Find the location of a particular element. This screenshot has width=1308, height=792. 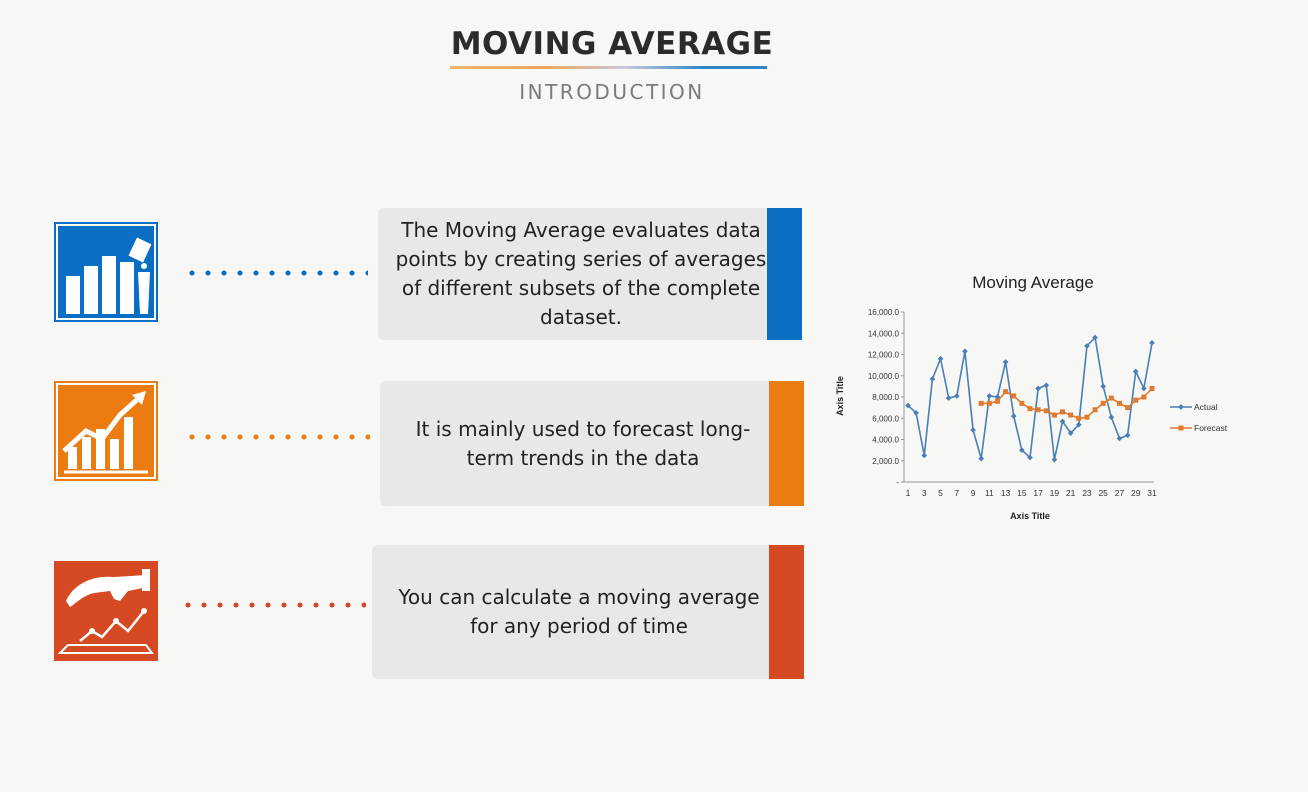

y-tick-label: 12,000.0 is located at coordinates (884, 355).